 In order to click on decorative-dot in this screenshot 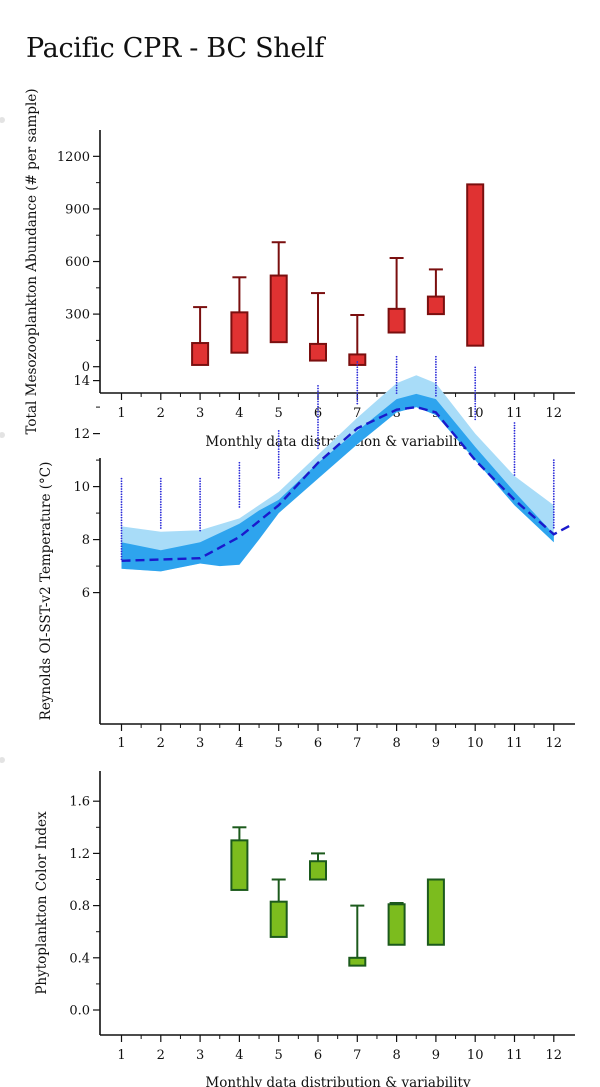, I will do `click(2, 760)`.